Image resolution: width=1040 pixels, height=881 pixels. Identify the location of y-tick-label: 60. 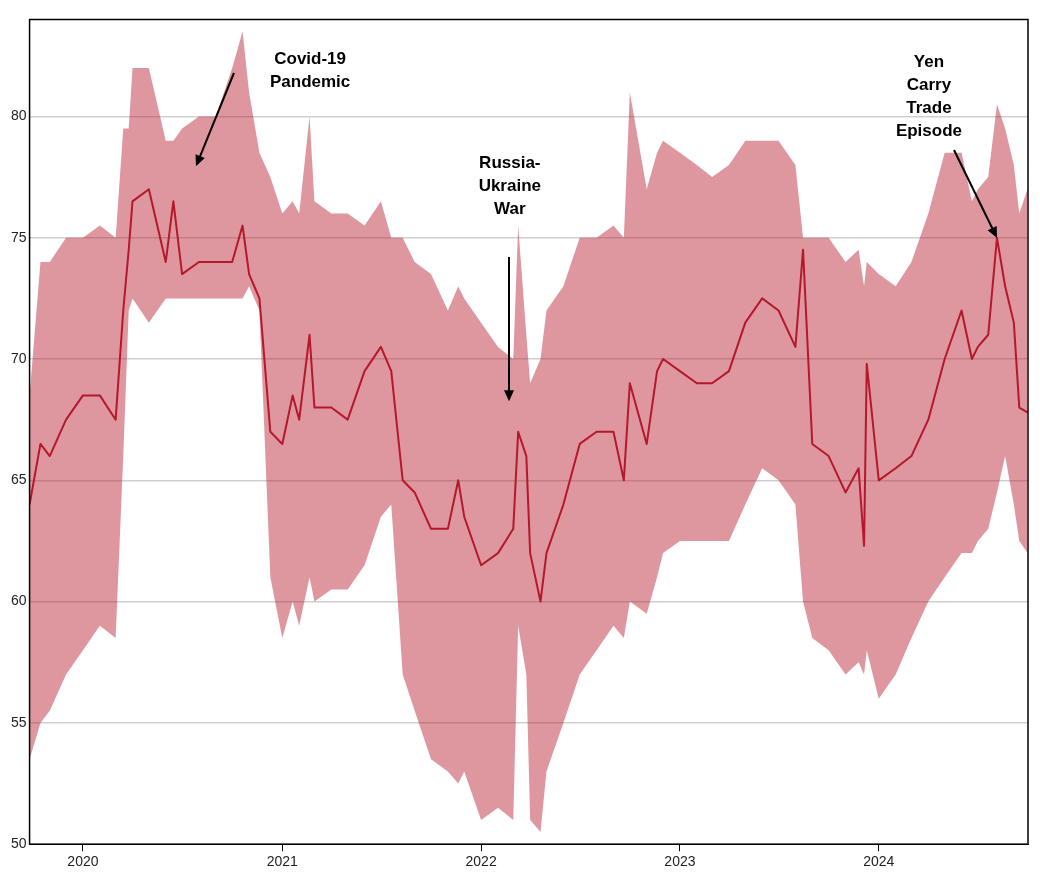
(18, 600).